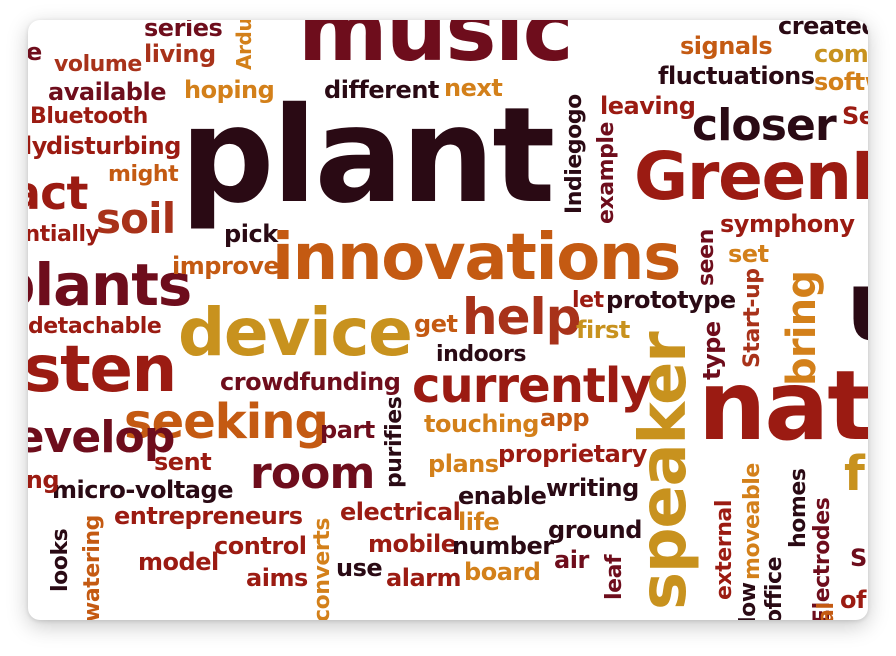  I want to click on word: type, so click(712, 350).